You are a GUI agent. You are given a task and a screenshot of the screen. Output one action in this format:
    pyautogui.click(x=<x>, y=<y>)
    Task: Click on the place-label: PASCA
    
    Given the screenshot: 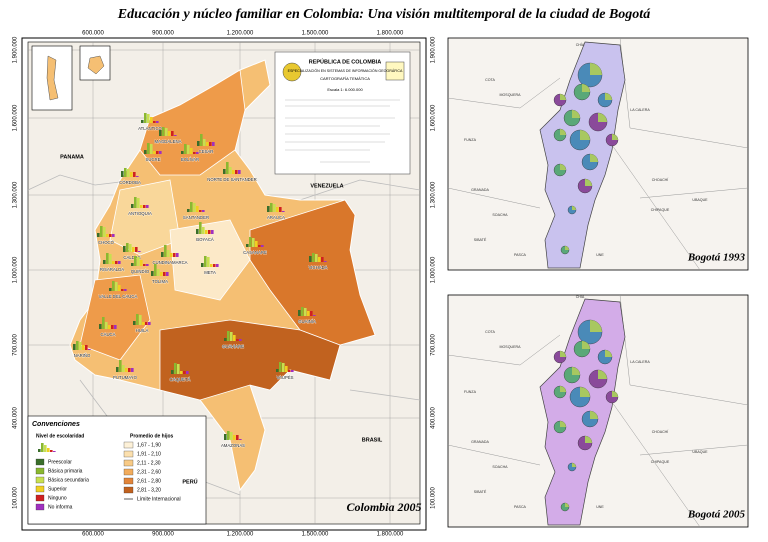 What is the action you would take?
    pyautogui.click(x=520, y=507)
    